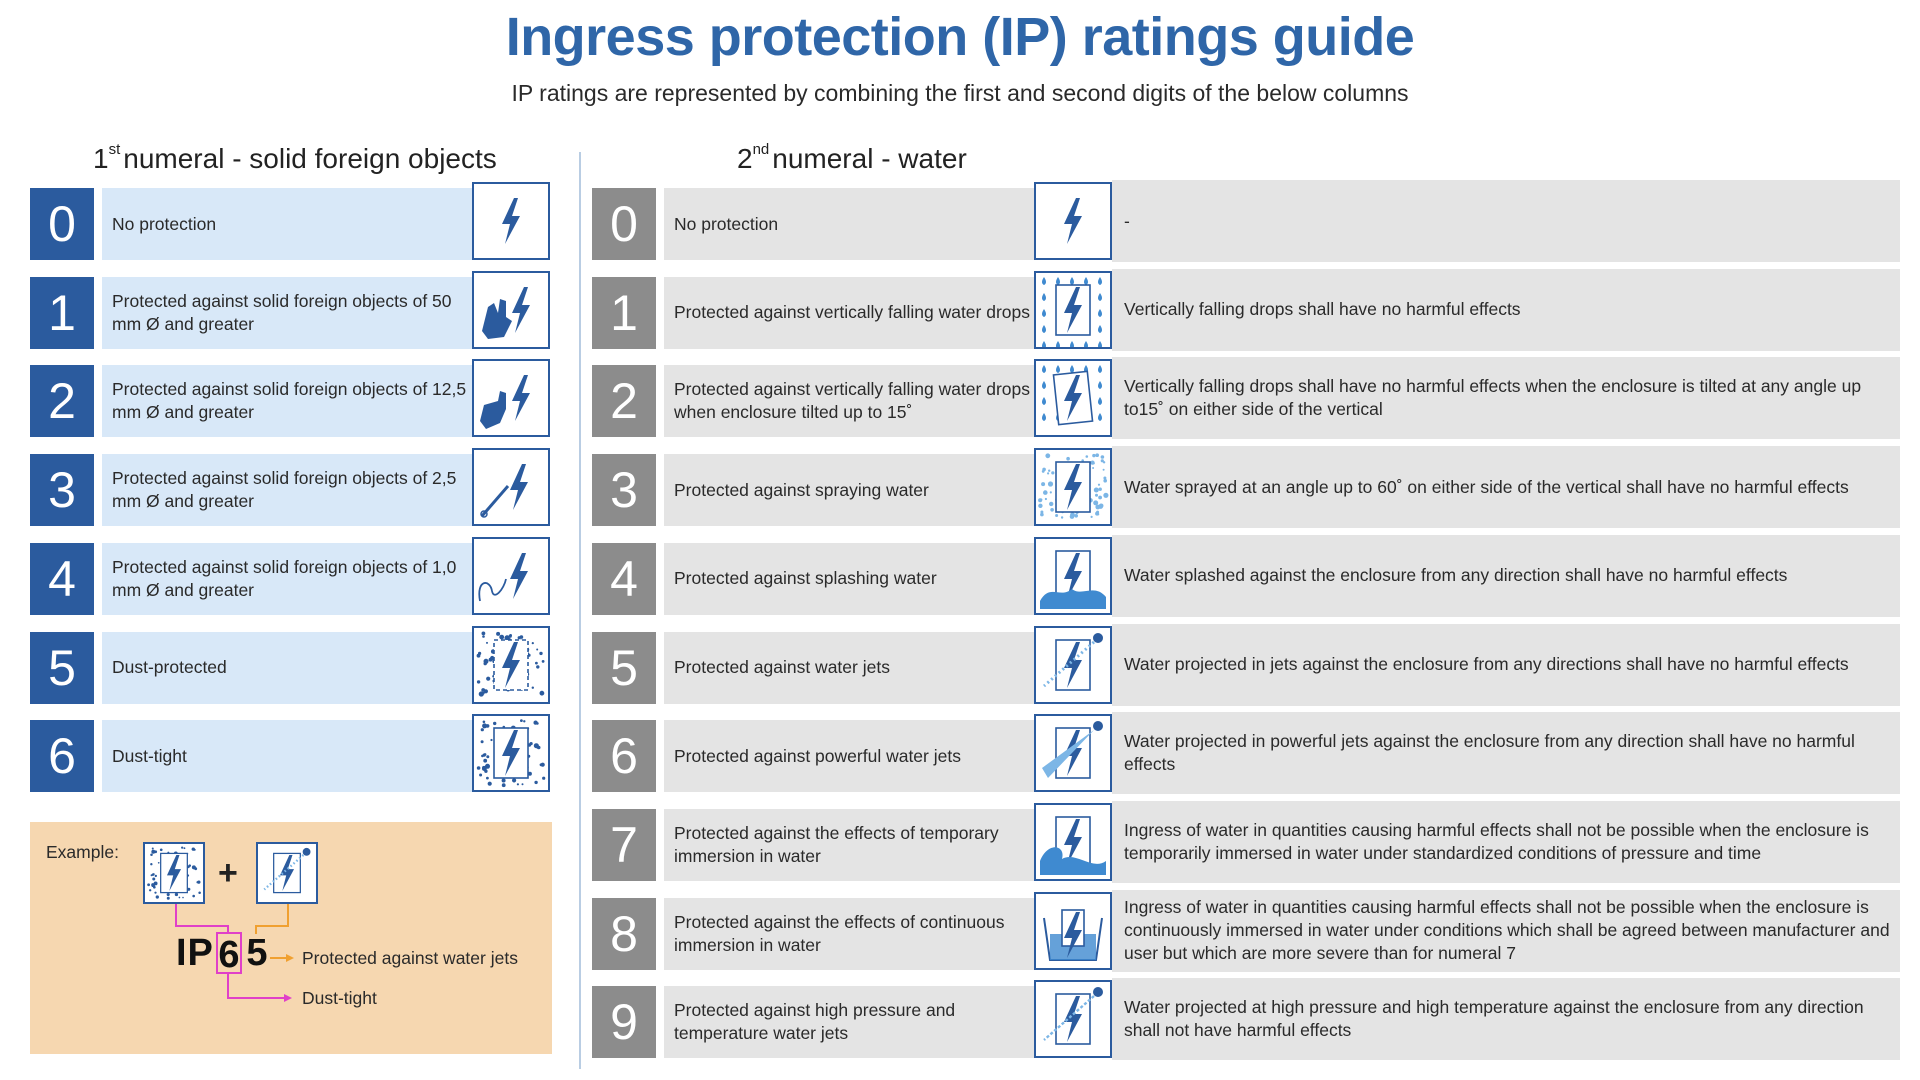 The height and width of the screenshot is (1080, 1920). Describe the element at coordinates (511, 487) in the screenshot. I see `tool-icon` at that location.